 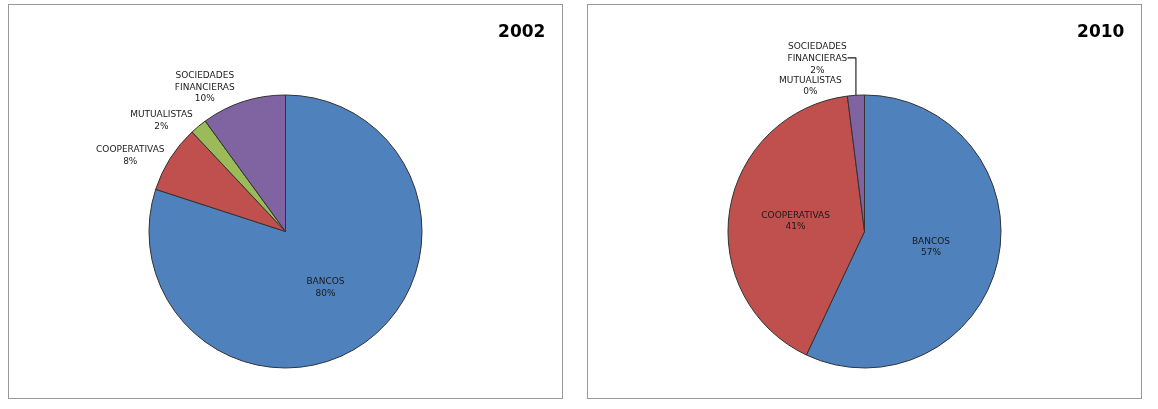 What do you see at coordinates (130, 161) in the screenshot?
I see `data-label: 8%` at bounding box center [130, 161].